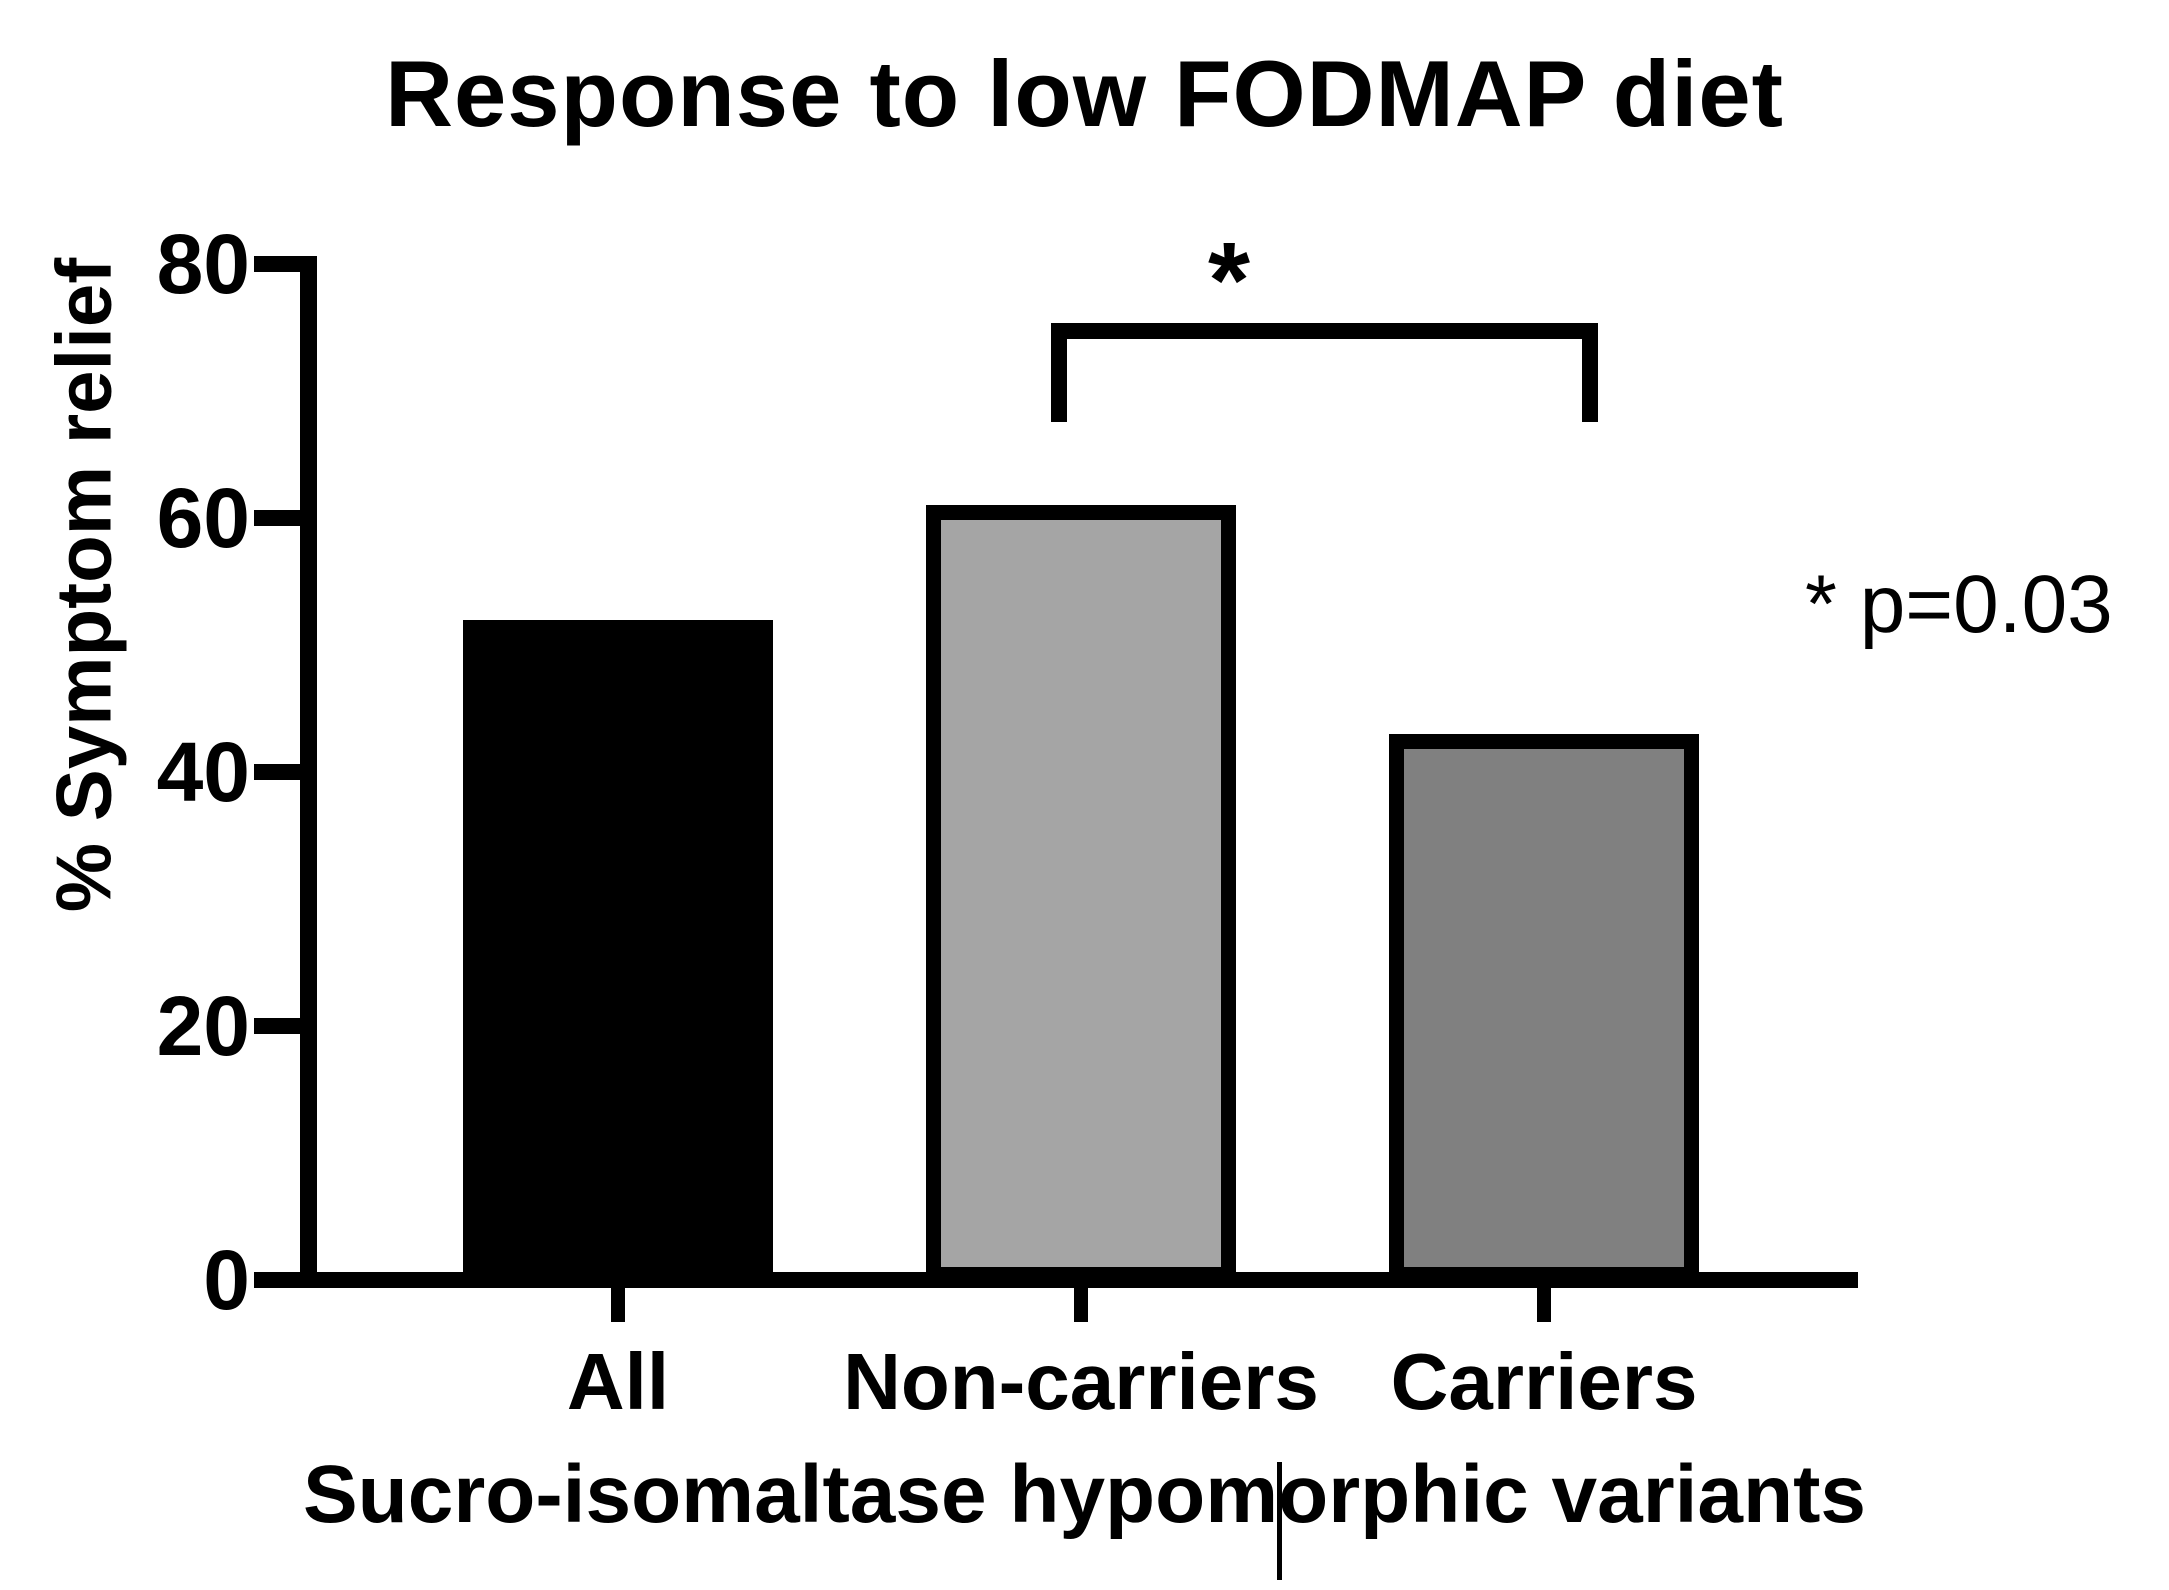 The width and height of the screenshot is (2169, 1590). What do you see at coordinates (1081, 893) in the screenshot?
I see `bar-non-carriers` at bounding box center [1081, 893].